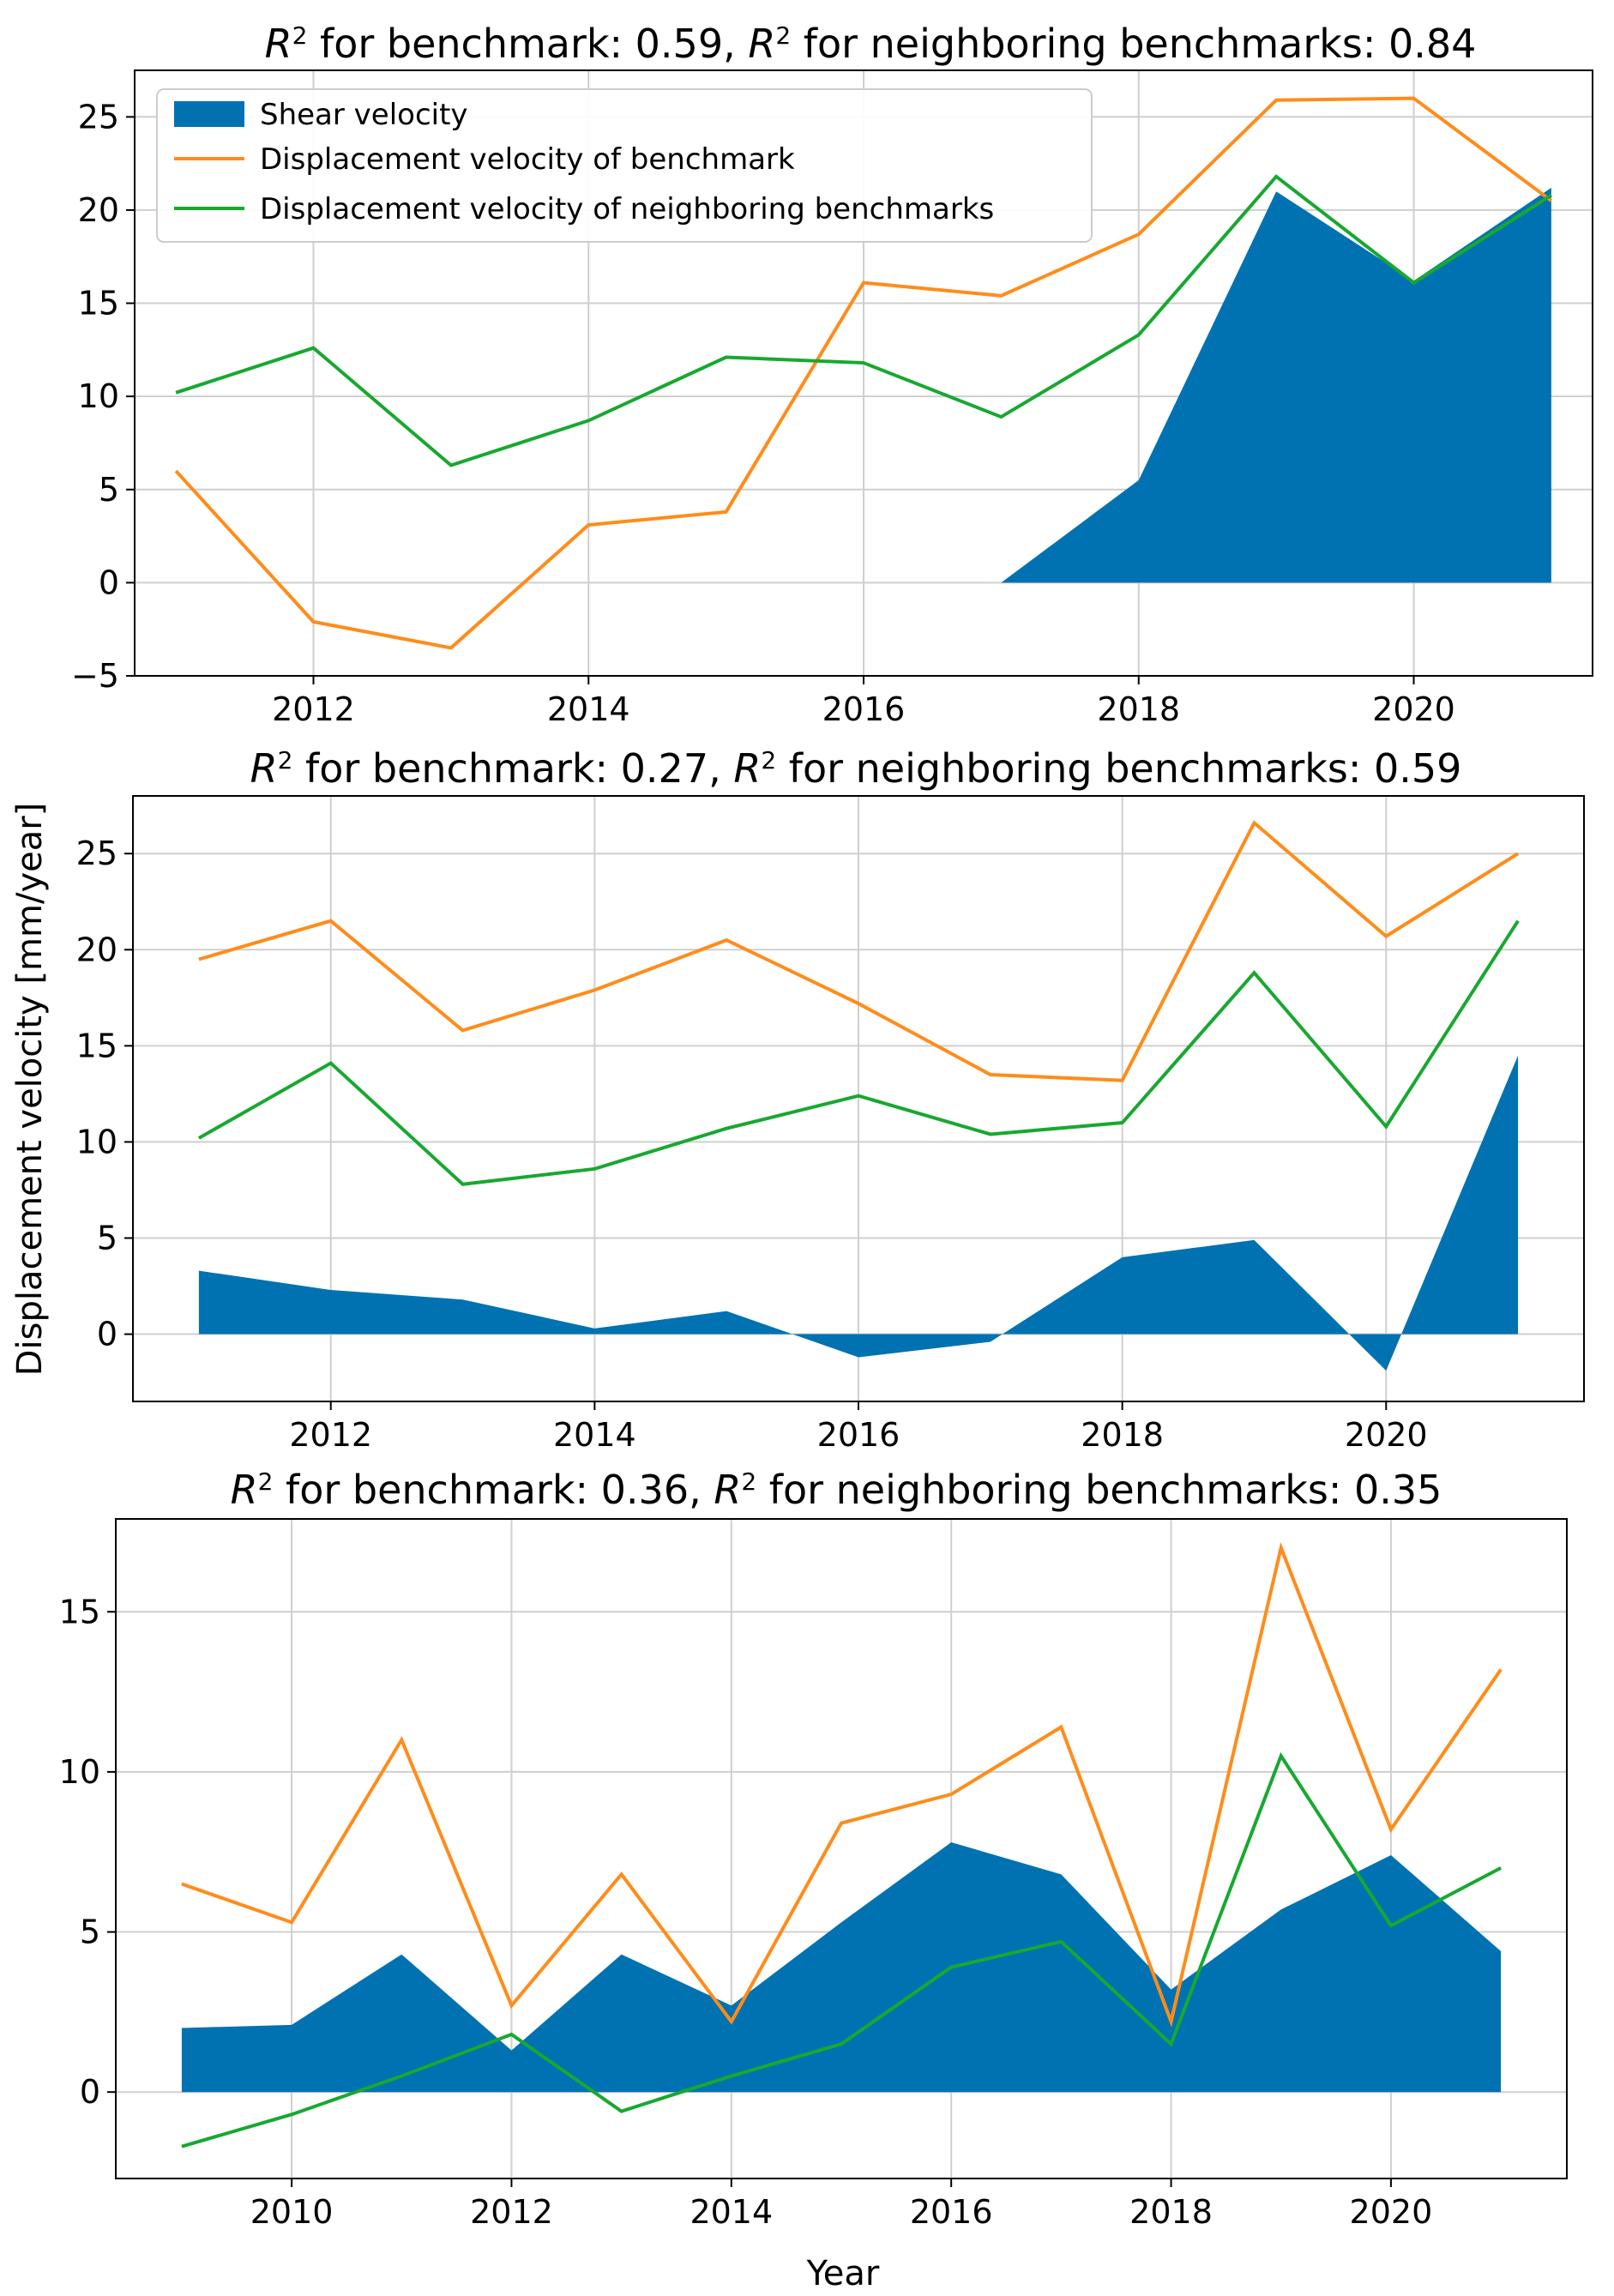  I want to click on panel-2-ytick-label-25: 25, so click(96, 853).